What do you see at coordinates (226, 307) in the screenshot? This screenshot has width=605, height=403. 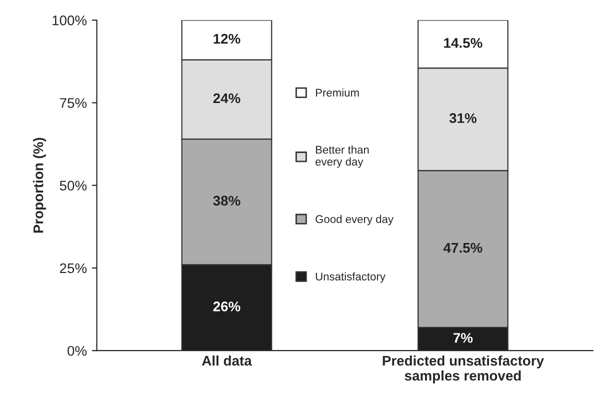 I see `data-label: 26%` at bounding box center [226, 307].